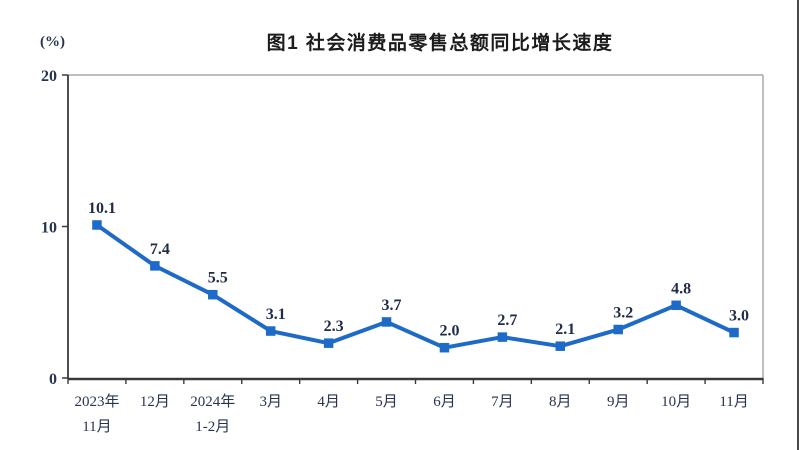 This screenshot has height=450, width=800. What do you see at coordinates (212, 401) in the screenshot?
I see `x-axis-category-label: 2024年` at bounding box center [212, 401].